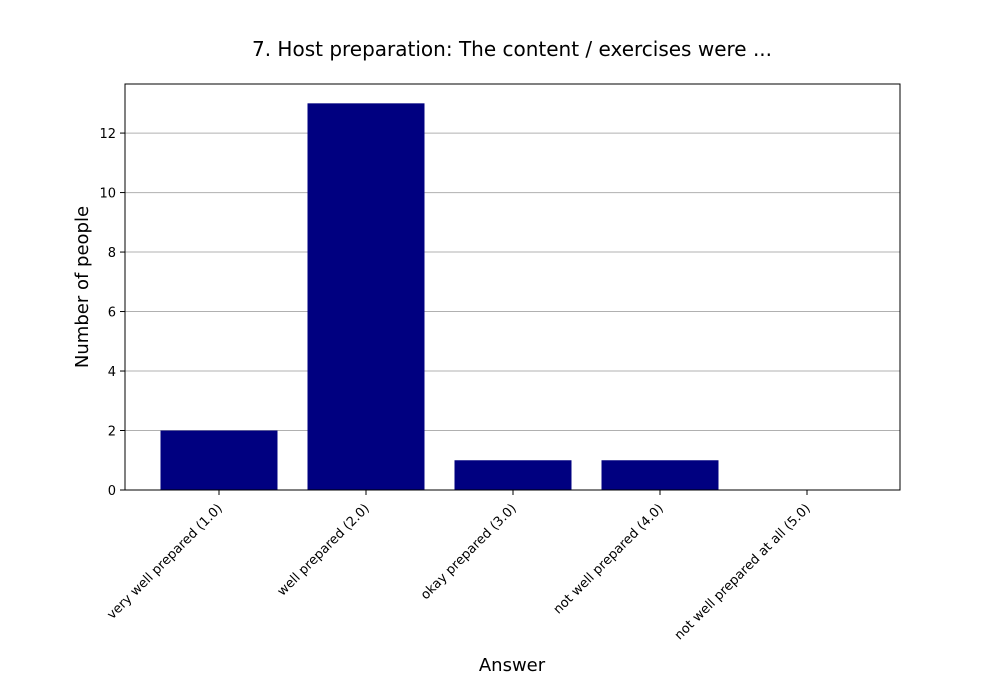 The image size is (1000, 700). I want to click on y-tick-label: 6, so click(112, 313).